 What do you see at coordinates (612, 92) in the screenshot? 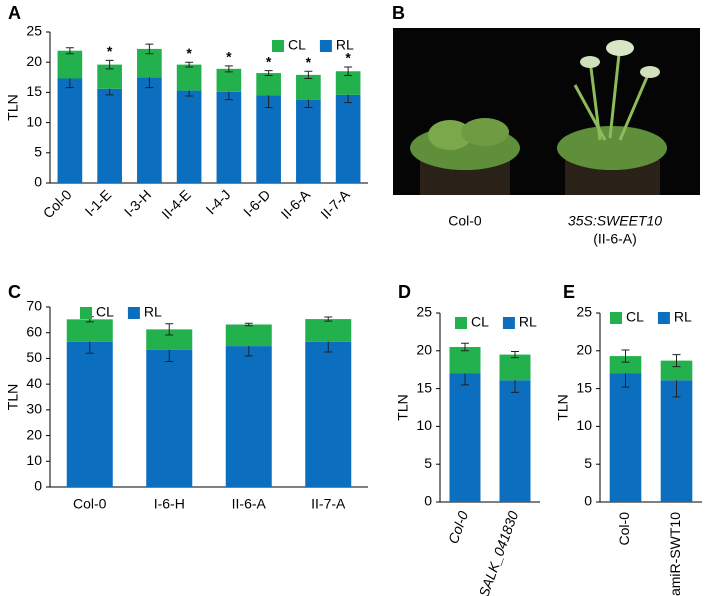
I see `stems` at bounding box center [612, 92].